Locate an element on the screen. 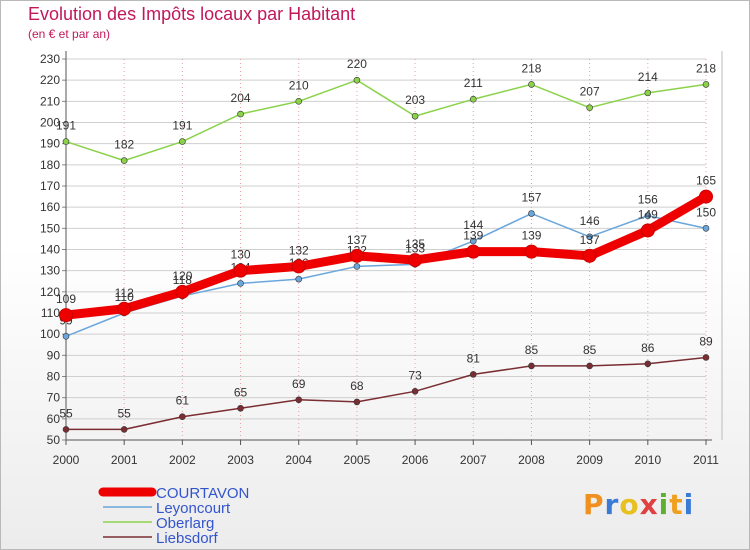 The height and width of the screenshot is (550, 750). y-tick-label: 150 is located at coordinates (50, 228).